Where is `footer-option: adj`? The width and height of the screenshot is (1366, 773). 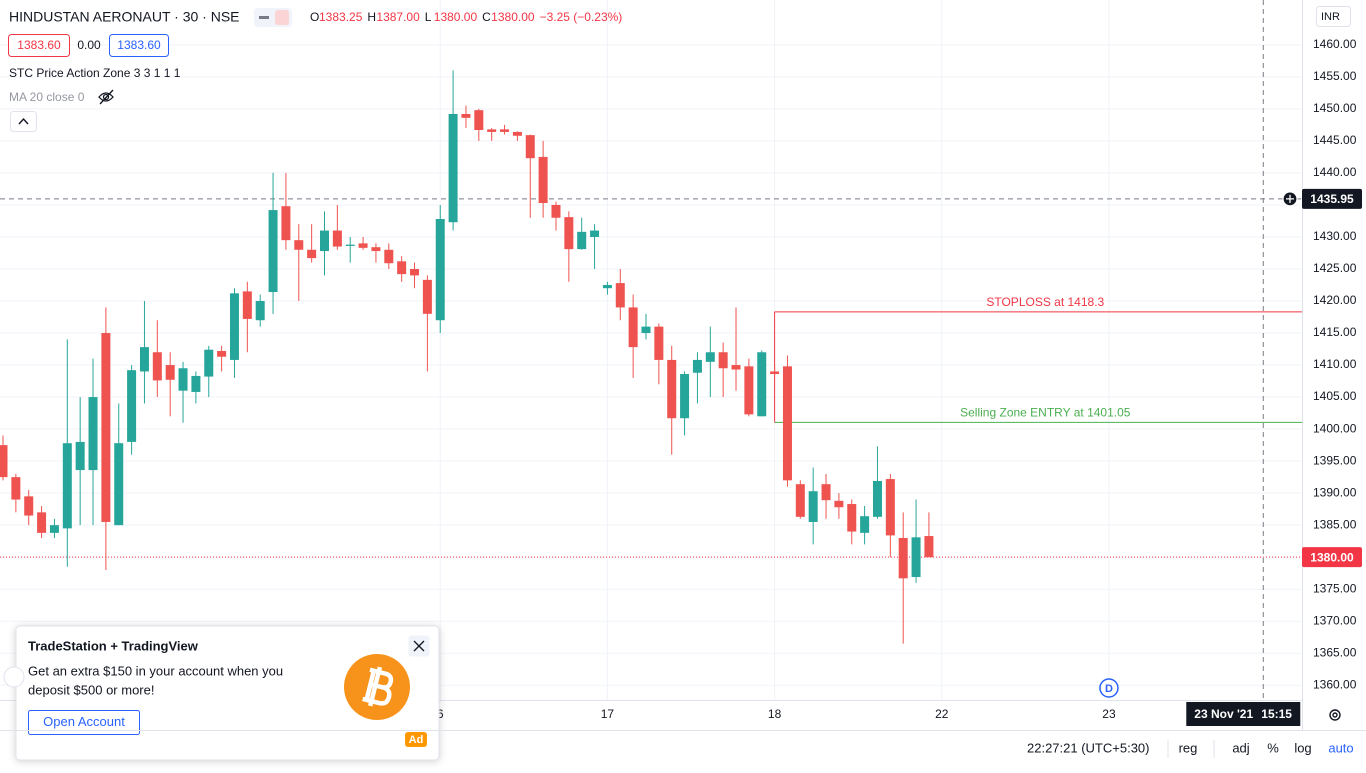
footer-option: adj is located at coordinates (1240, 747).